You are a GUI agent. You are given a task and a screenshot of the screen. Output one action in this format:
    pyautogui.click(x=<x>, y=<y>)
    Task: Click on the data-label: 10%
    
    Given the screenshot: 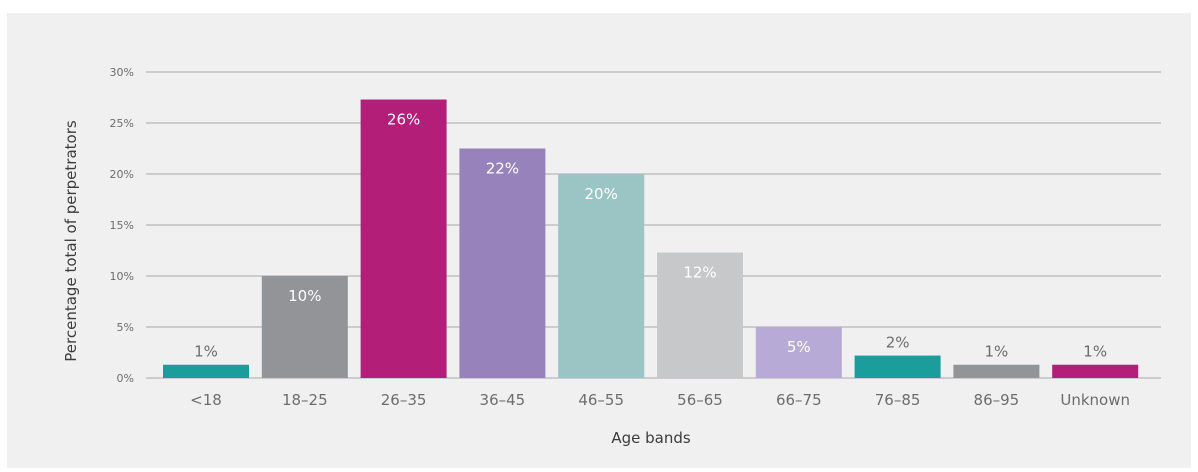 What is the action you would take?
    pyautogui.click(x=304, y=296)
    